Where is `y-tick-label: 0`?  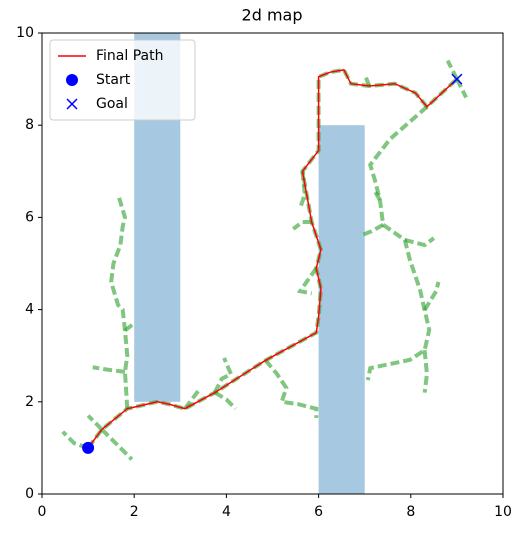 y-tick-label: 0 is located at coordinates (29, 494).